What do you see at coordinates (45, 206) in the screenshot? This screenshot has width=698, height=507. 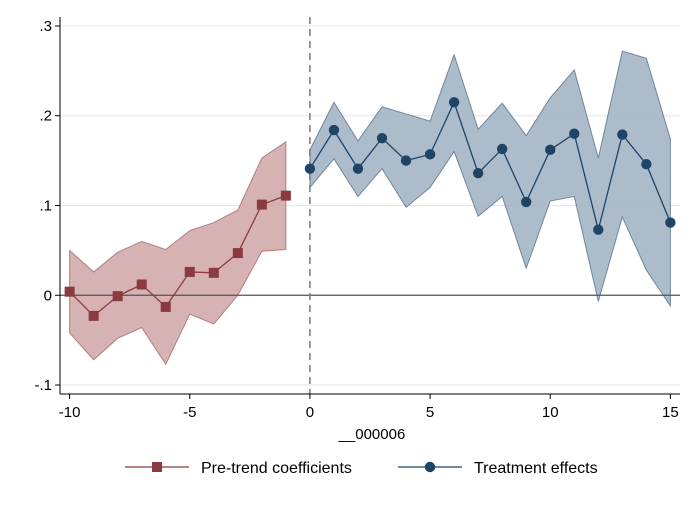 I see `y-tick-label-2: .1` at bounding box center [45, 206].